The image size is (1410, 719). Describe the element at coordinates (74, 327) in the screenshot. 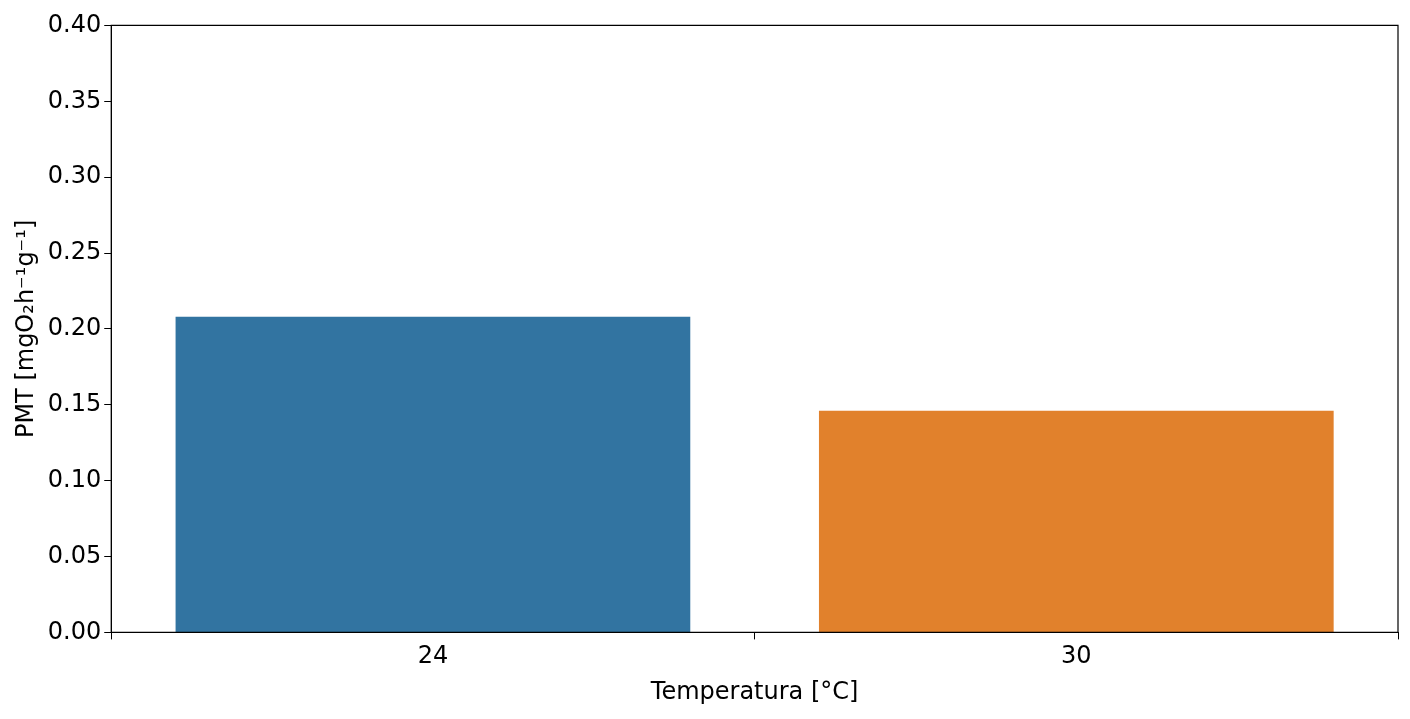

I see `y-tick-label: 0.20` at that location.